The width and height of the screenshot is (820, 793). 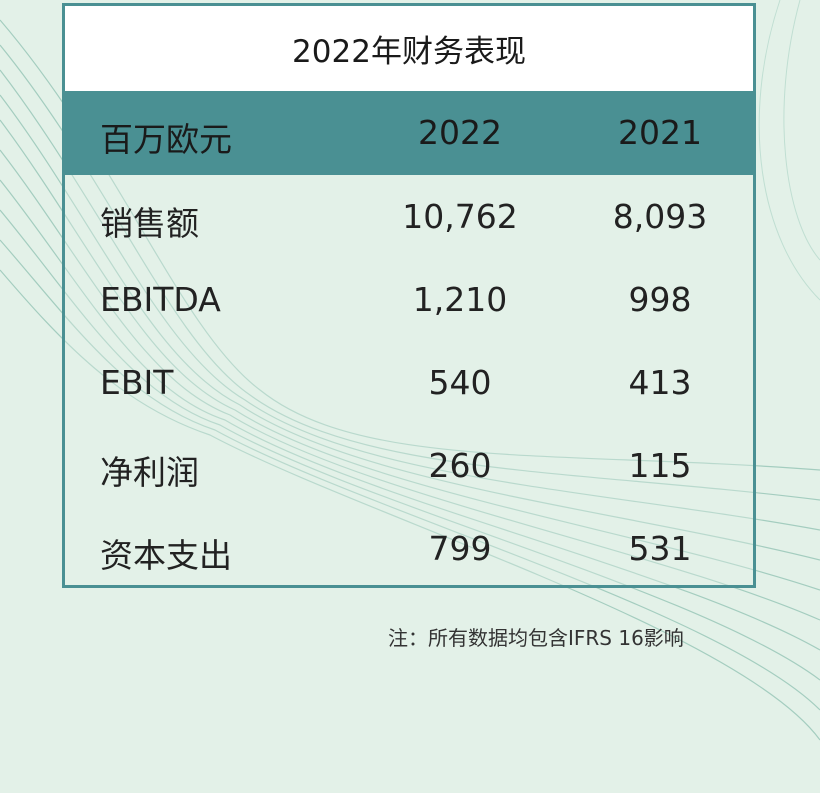 What do you see at coordinates (166, 555) in the screenshot?
I see `row-label: 资本支出` at bounding box center [166, 555].